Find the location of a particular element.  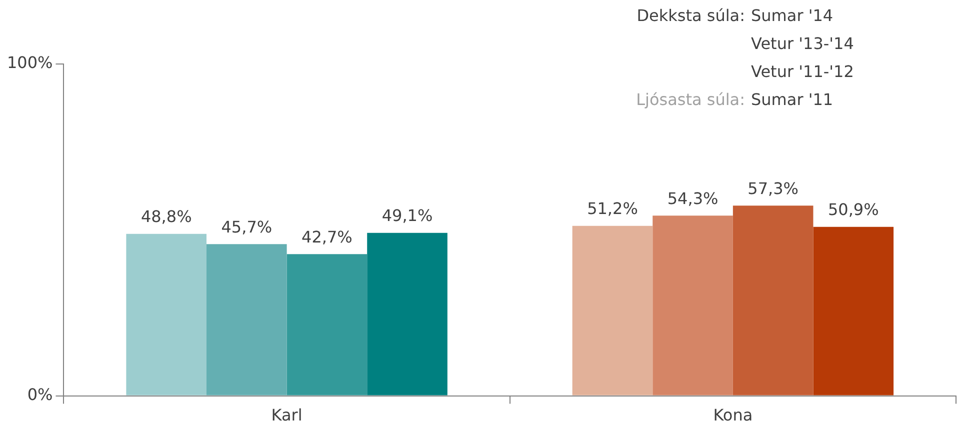

data-label: 45,7% is located at coordinates (246, 226).